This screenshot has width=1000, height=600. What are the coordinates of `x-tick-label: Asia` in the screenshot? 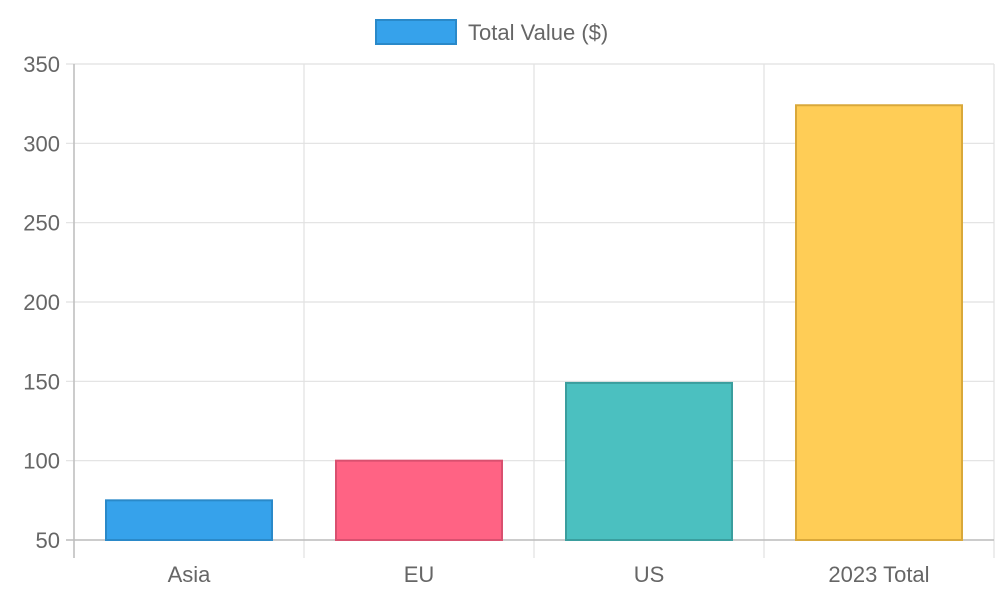 It's located at (190, 574).